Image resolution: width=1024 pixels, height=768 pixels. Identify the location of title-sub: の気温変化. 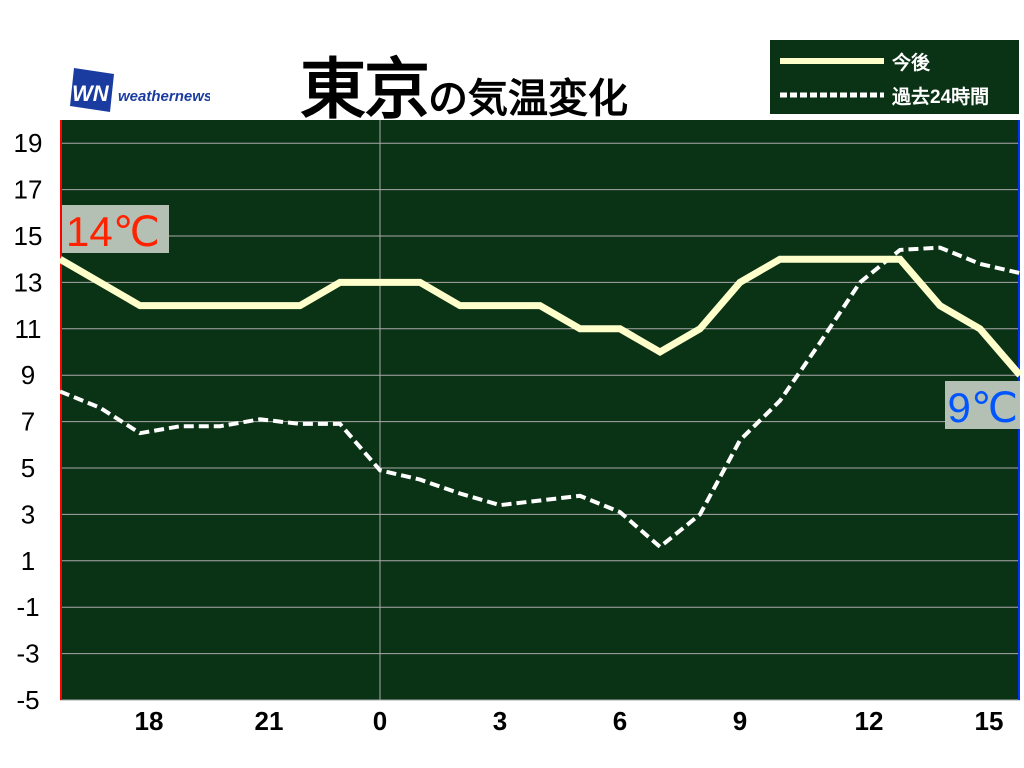
(528, 99).